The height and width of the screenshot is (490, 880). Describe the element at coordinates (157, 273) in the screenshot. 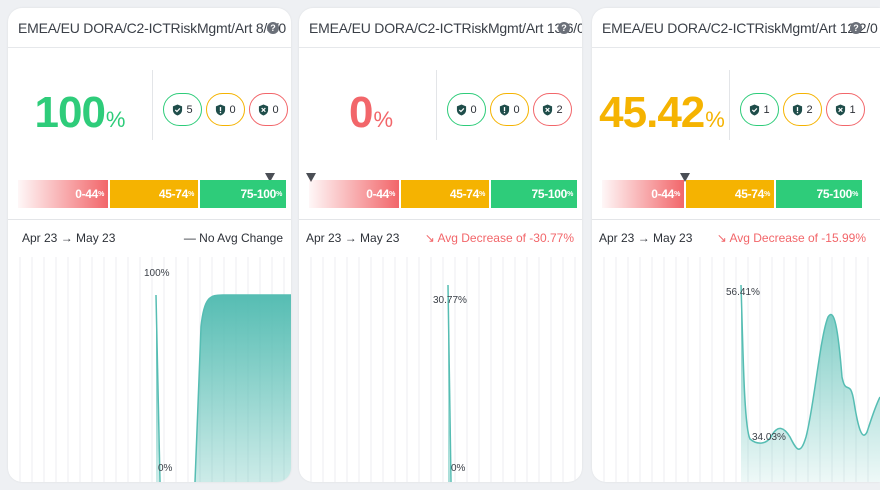

I see `chart-max-label: 100%` at that location.